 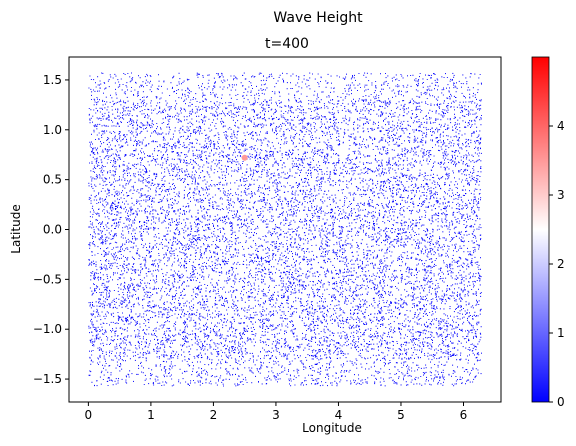 What do you see at coordinates (561, 264) in the screenshot?
I see `colorbar-tick-label: 2` at bounding box center [561, 264].